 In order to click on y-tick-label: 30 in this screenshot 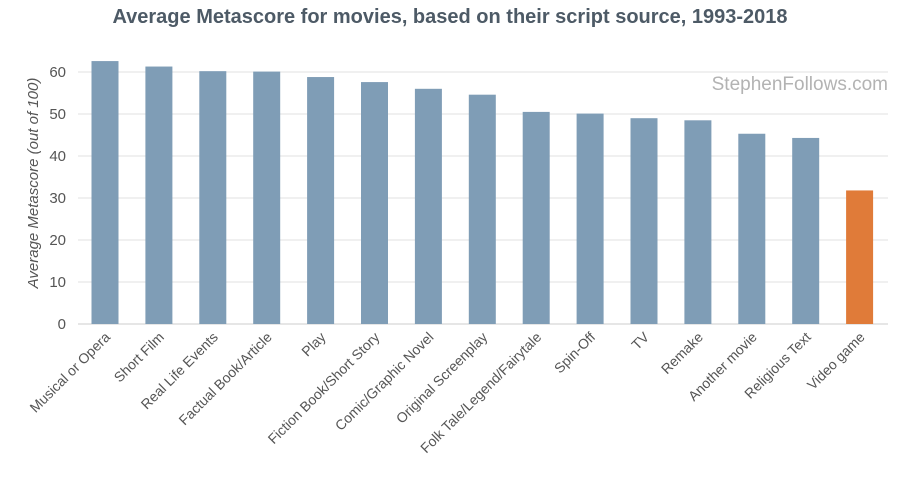, I will do `click(57, 198)`.